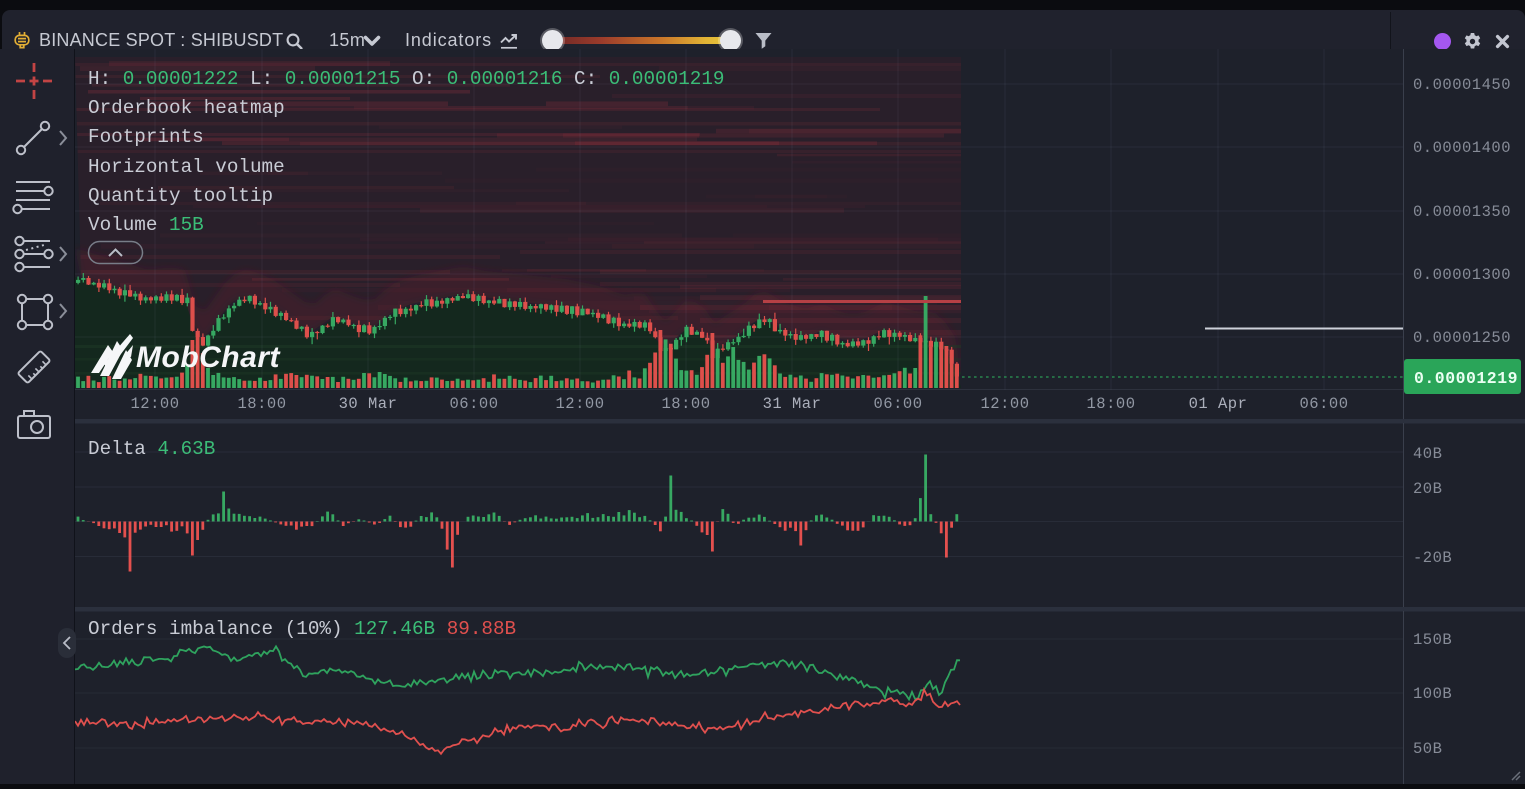  I want to click on svg-text: -20B, so click(1432, 558).